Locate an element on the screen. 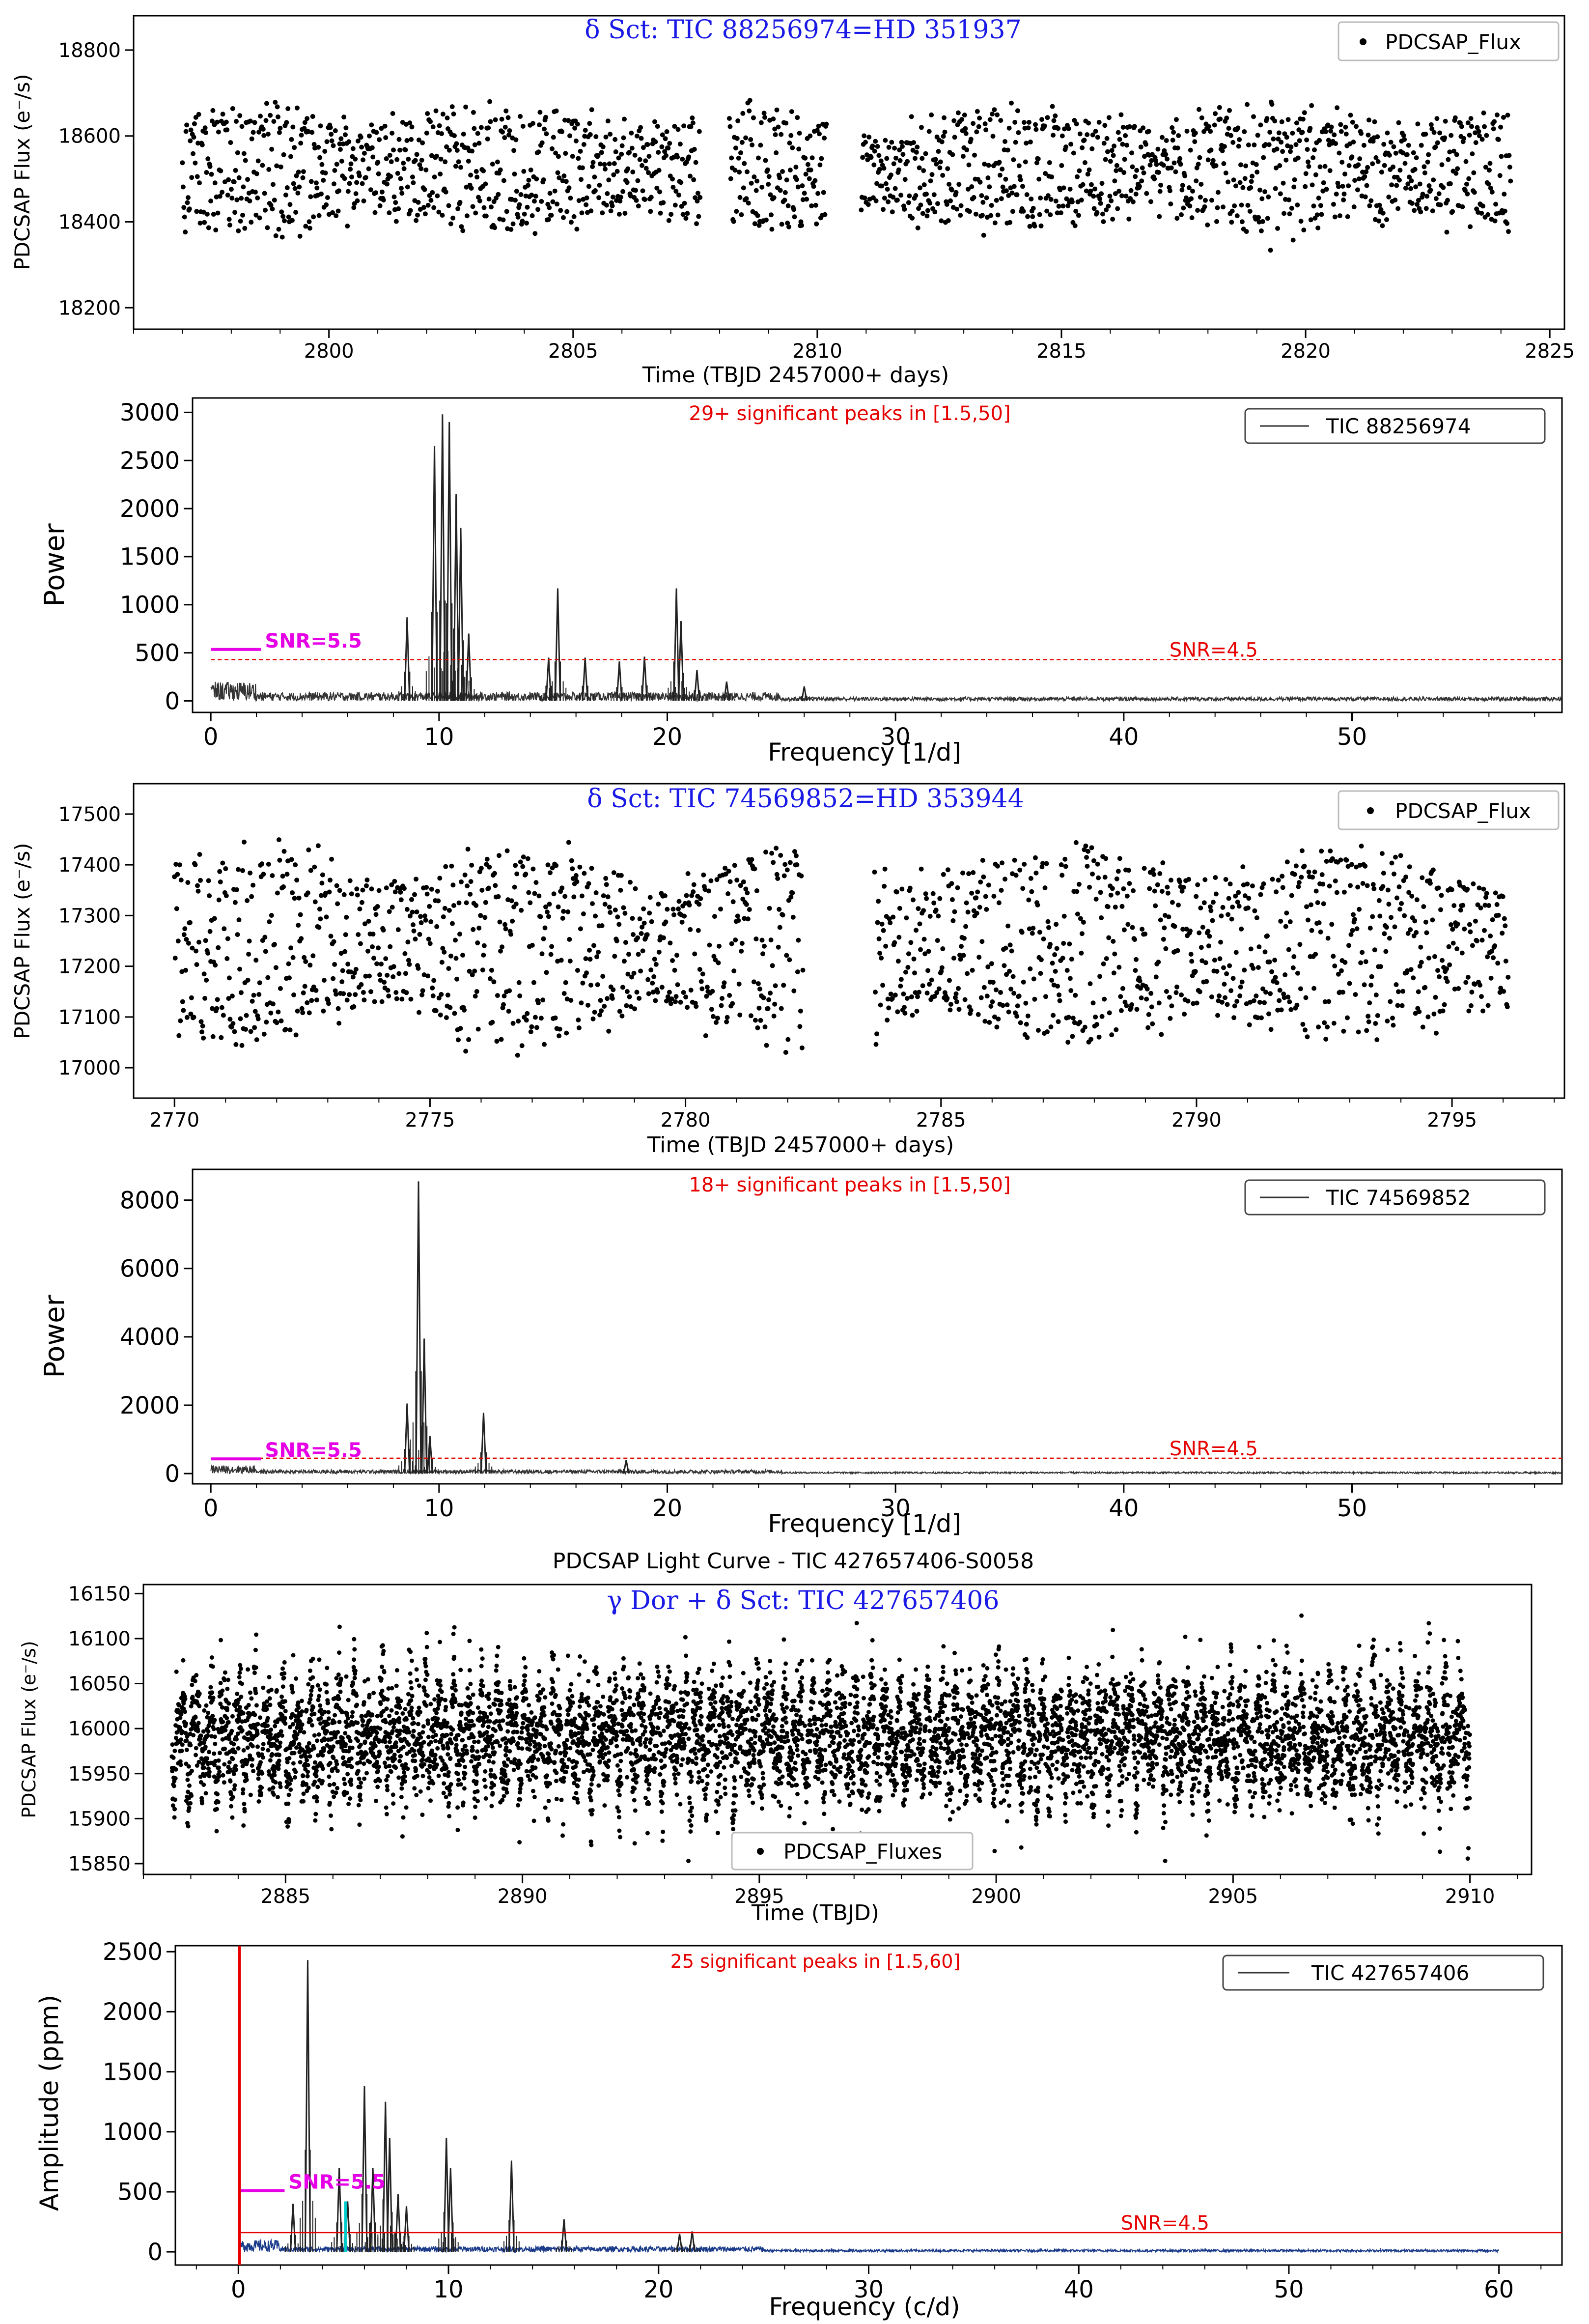  panel-2-series is located at coordinates (886, 558).